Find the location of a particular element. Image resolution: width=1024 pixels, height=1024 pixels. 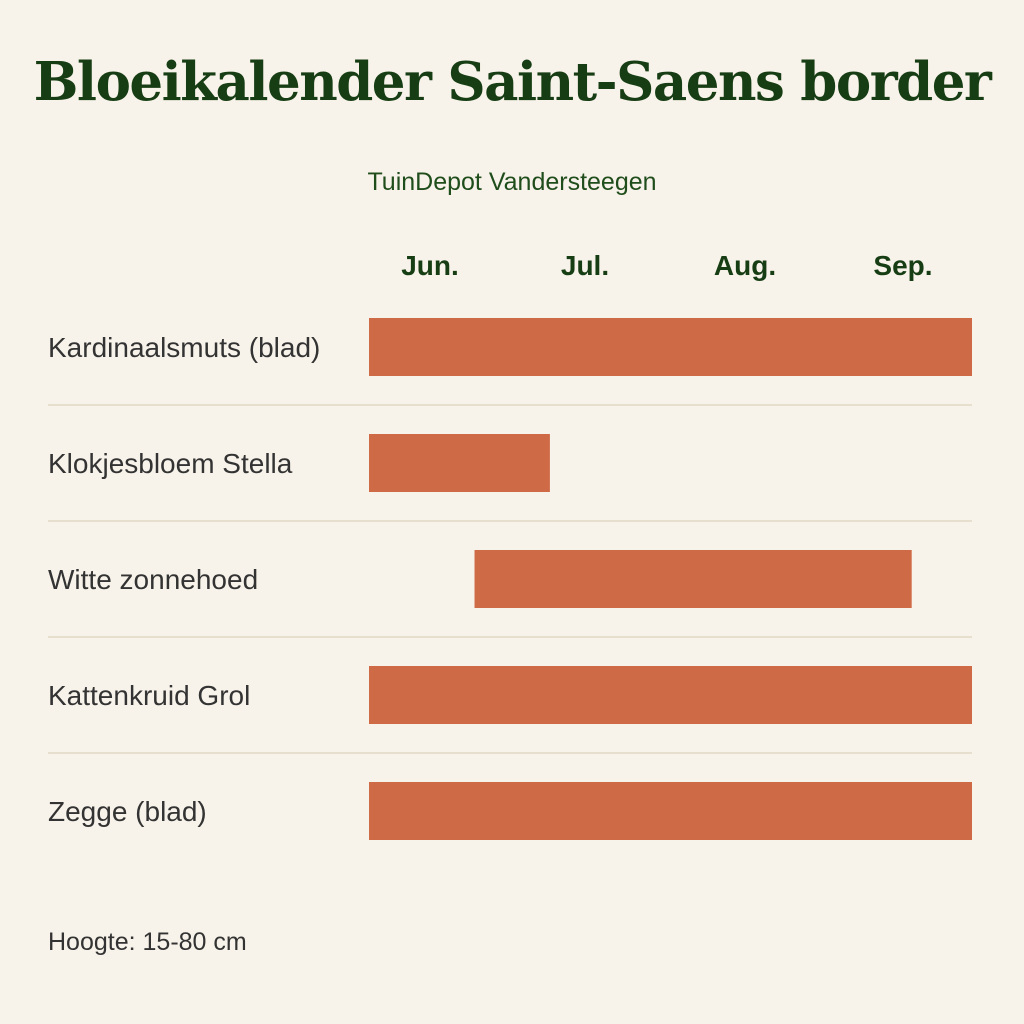

chart-row: Klokjesbloem Stella is located at coordinates (299, 463).